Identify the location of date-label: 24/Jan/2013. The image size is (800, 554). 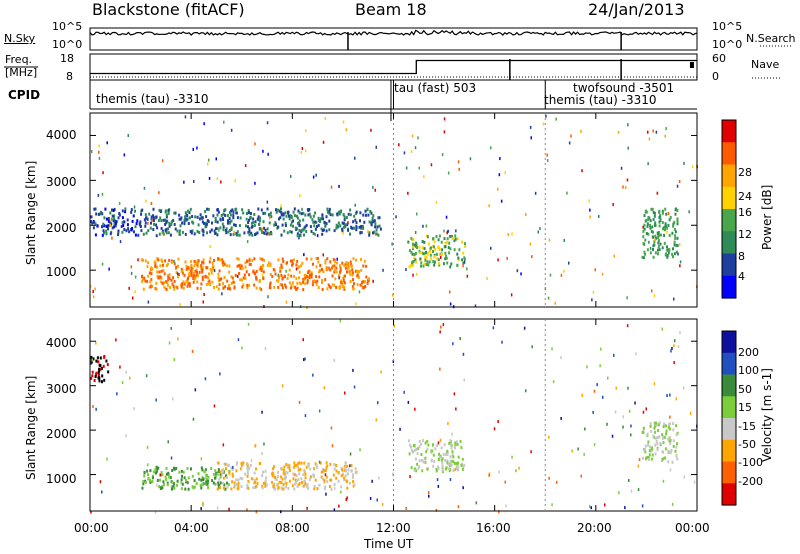
(636, 9).